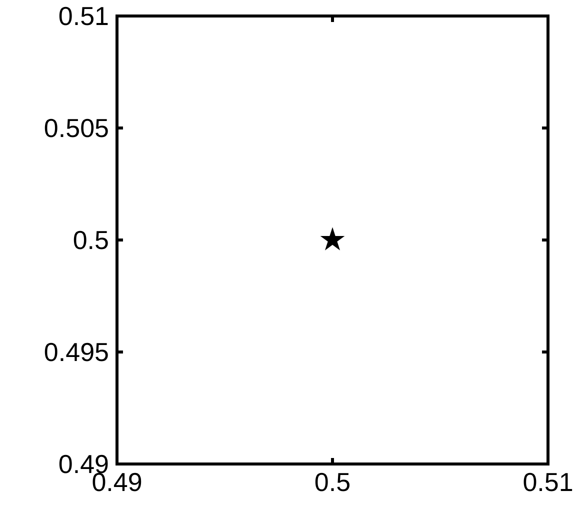 Image resolution: width=582 pixels, height=515 pixels. Describe the element at coordinates (90, 240) in the screenshot. I see `y-tick-label: 0.5` at that location.